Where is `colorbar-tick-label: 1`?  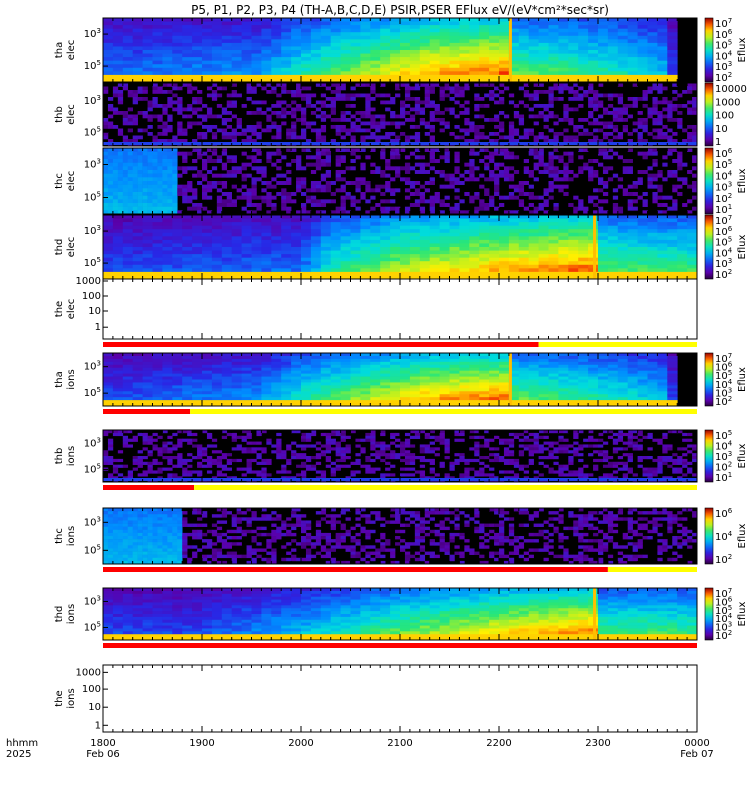 colorbar-tick-label: 1 is located at coordinates (718, 142).